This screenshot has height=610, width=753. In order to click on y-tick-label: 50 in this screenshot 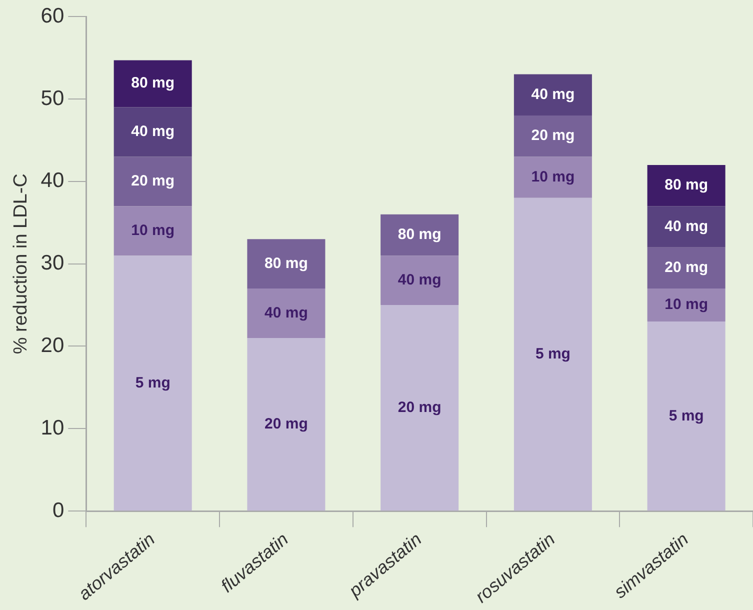, I will do `click(52, 98)`.